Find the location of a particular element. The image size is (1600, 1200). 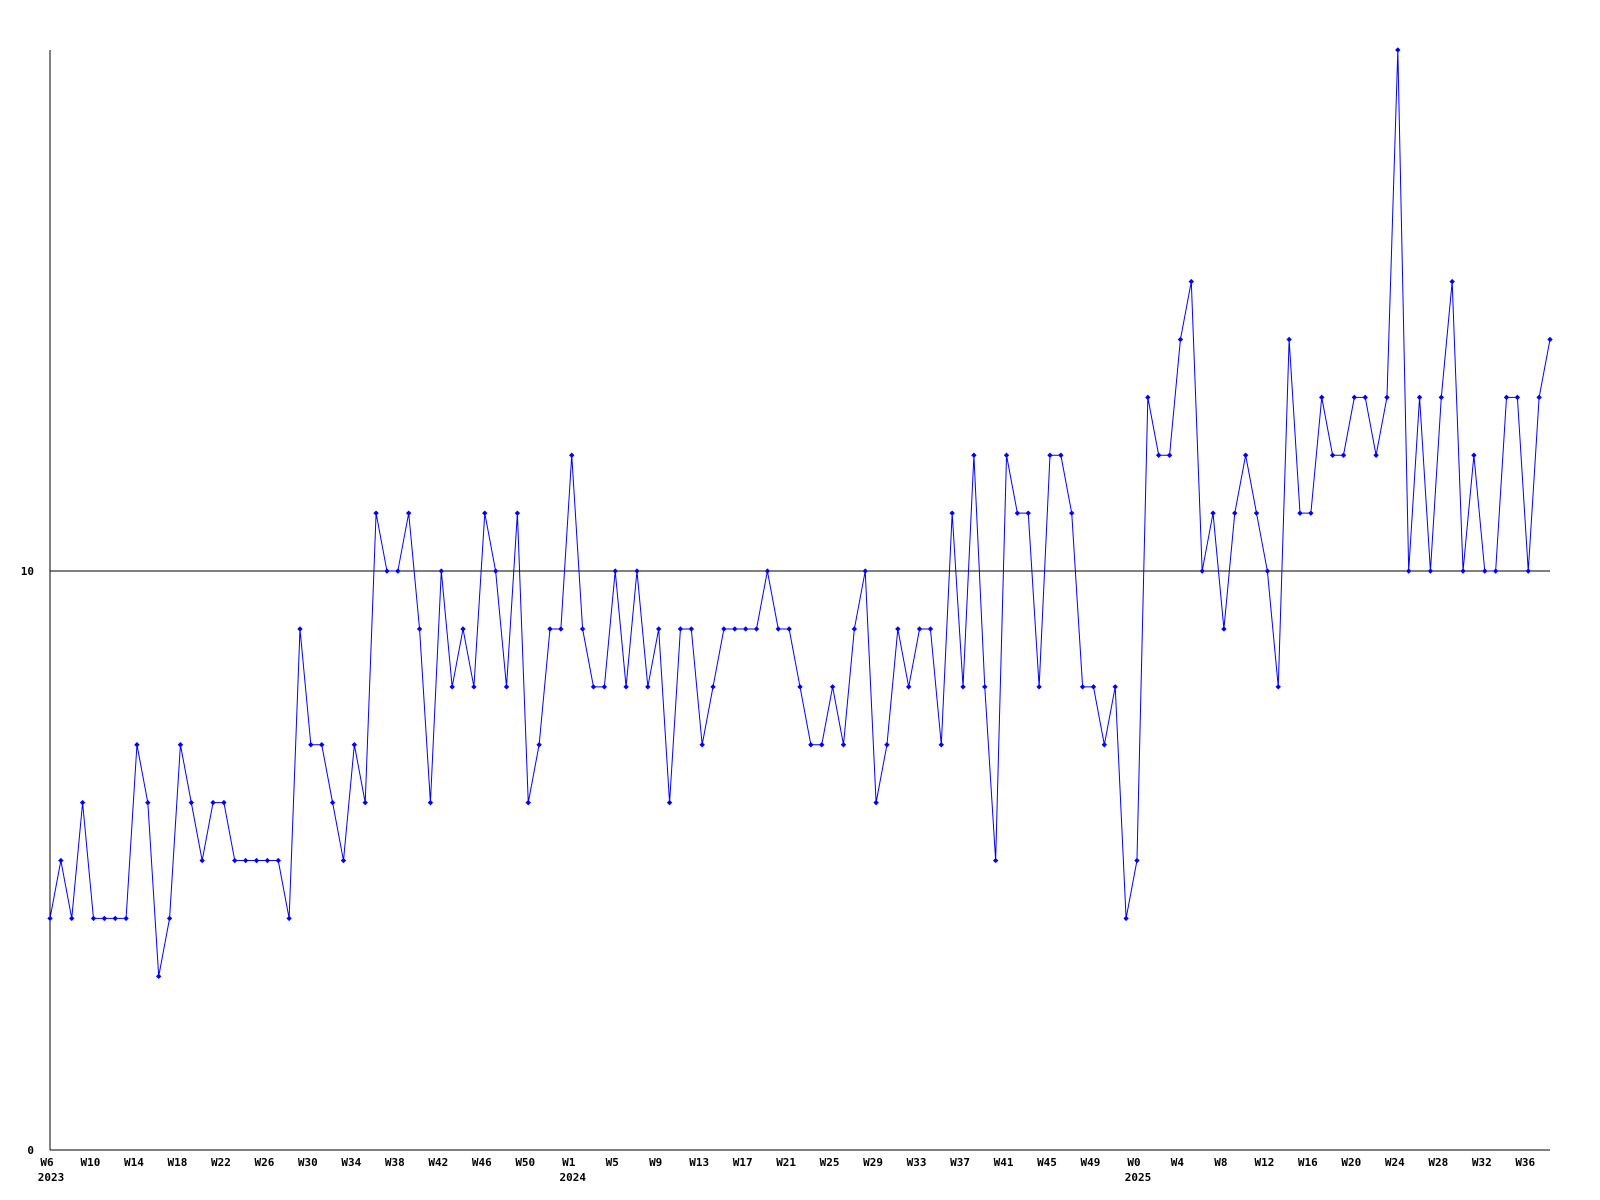

x-tick-label: W33 is located at coordinates (917, 1162).